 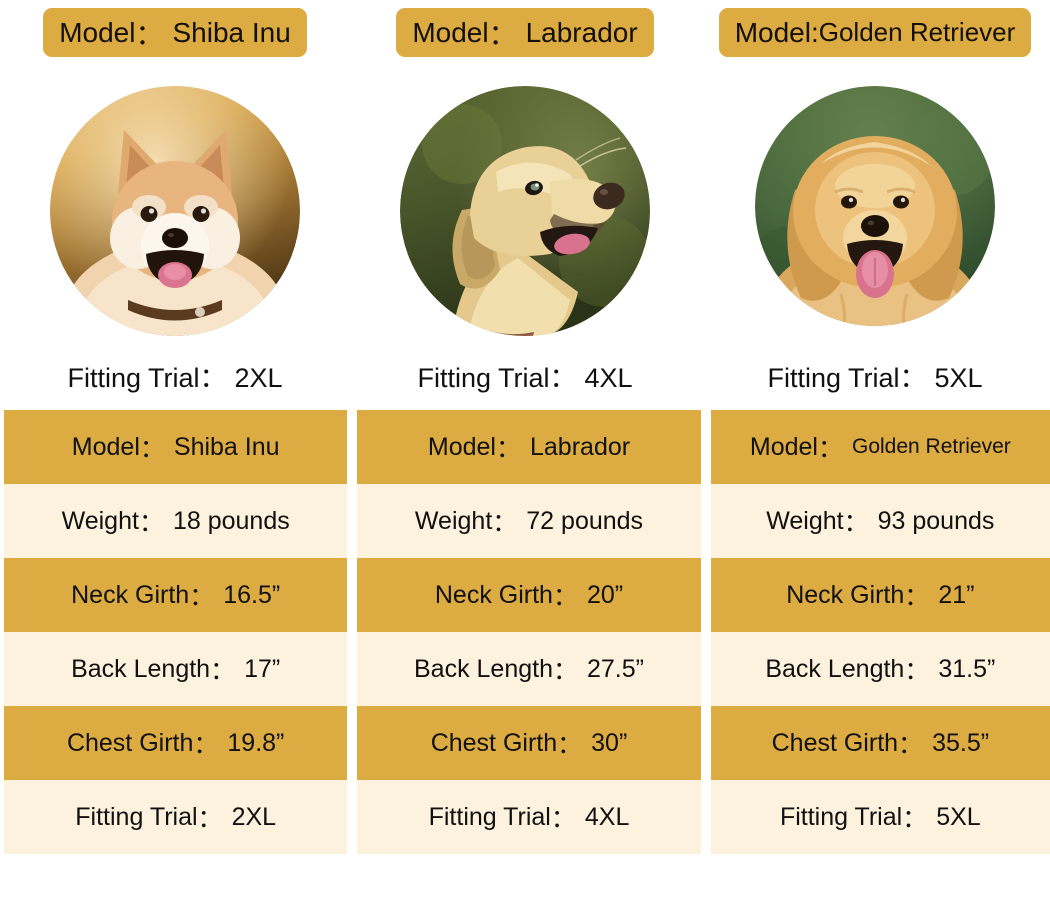 What do you see at coordinates (231, 32) in the screenshot?
I see `badge-value: Shiba Inu` at bounding box center [231, 32].